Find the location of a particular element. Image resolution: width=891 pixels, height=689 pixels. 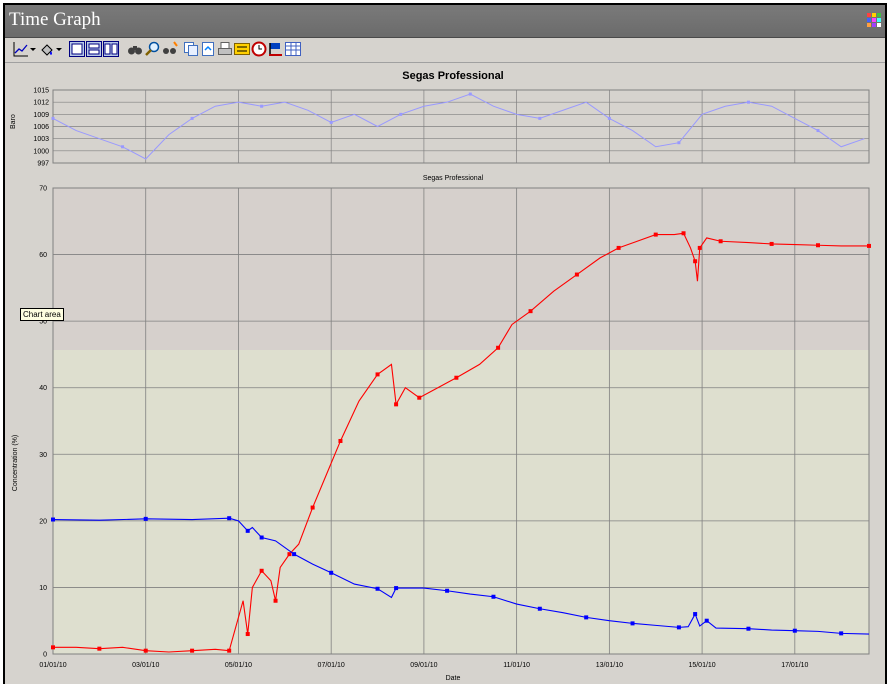

main-y-tick-label: 50 is located at coordinates (43, 322).